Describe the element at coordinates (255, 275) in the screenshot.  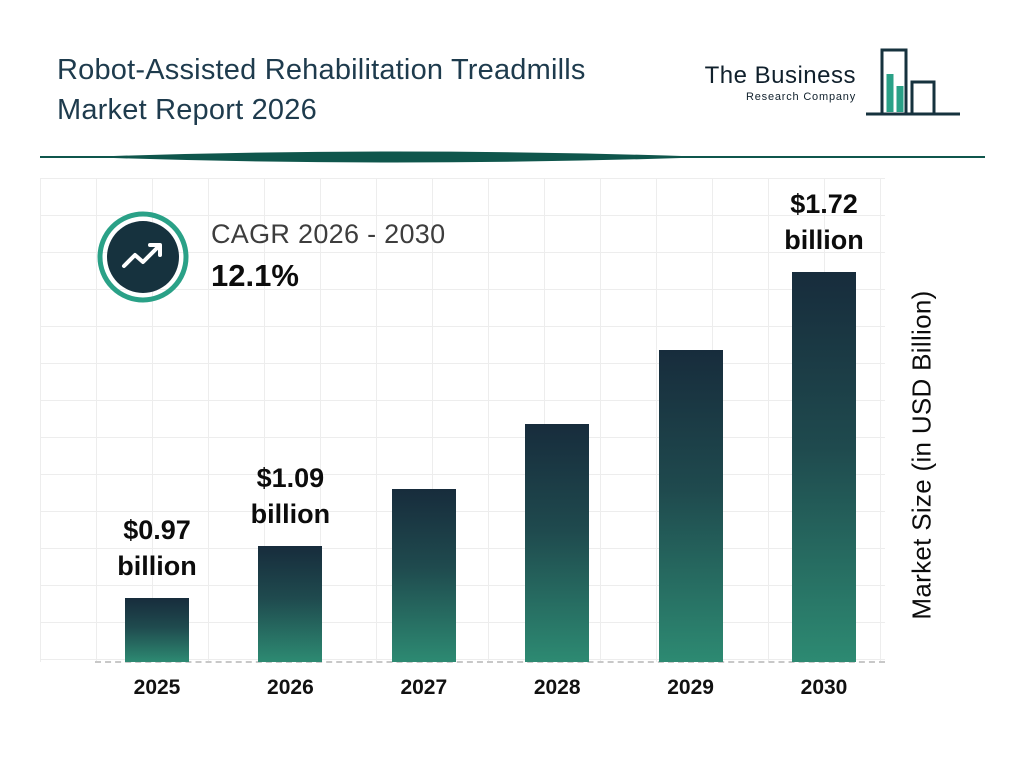
I see `cagr-value: 12.1%` at that location.